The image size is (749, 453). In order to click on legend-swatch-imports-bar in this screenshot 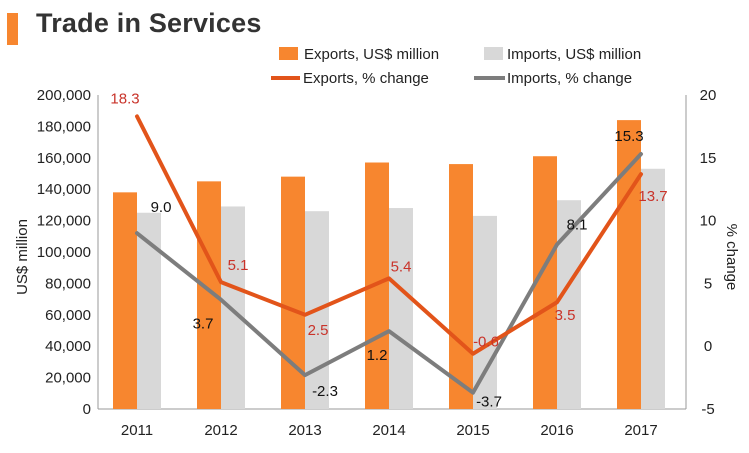, I will do `click(493, 53)`.